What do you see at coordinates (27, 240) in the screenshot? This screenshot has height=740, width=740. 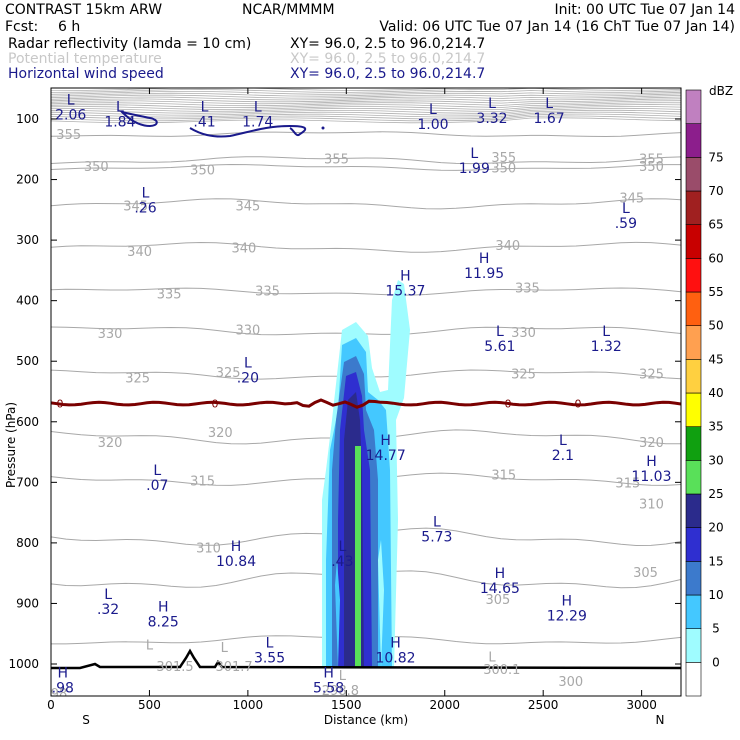 I see `y-tick-label: 300` at bounding box center [27, 240].